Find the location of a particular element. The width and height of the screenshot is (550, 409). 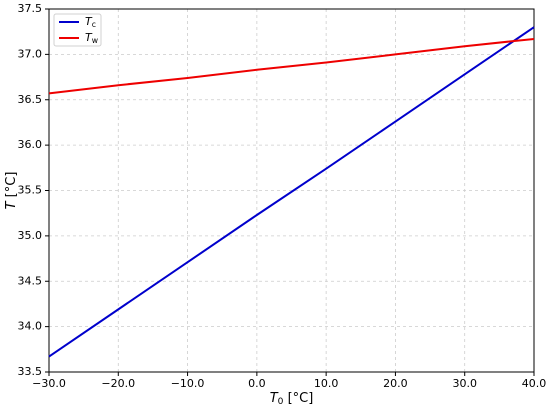

x-tick-label: 0.0 is located at coordinates (257, 383).